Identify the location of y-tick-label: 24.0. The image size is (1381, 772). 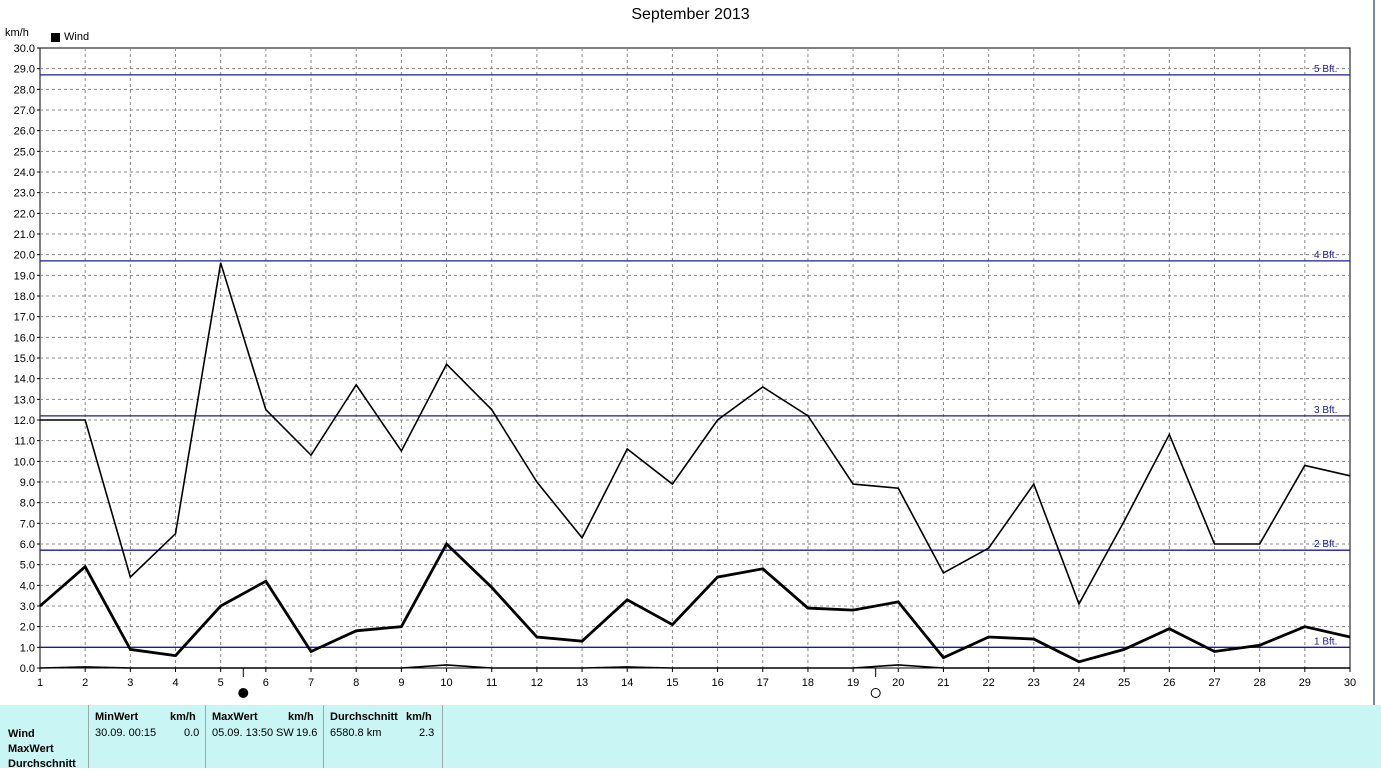
(24, 173).